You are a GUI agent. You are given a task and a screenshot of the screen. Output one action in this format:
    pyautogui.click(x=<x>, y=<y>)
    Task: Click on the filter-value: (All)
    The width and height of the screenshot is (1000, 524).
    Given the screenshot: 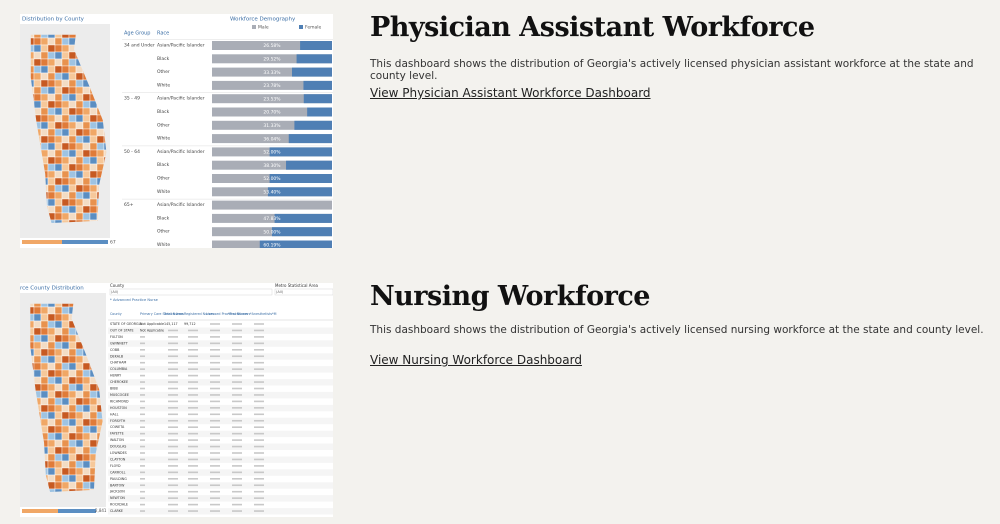 What is the action you would take?
    pyautogui.click(x=115, y=292)
    